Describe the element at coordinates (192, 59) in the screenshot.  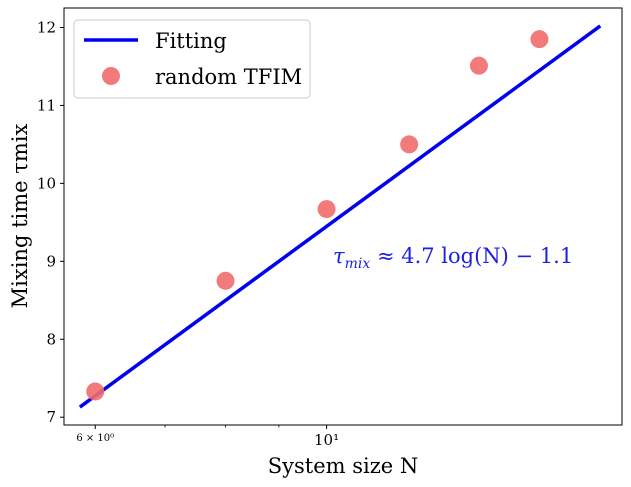
I see `legend: Fitting random TFIM` at that location.